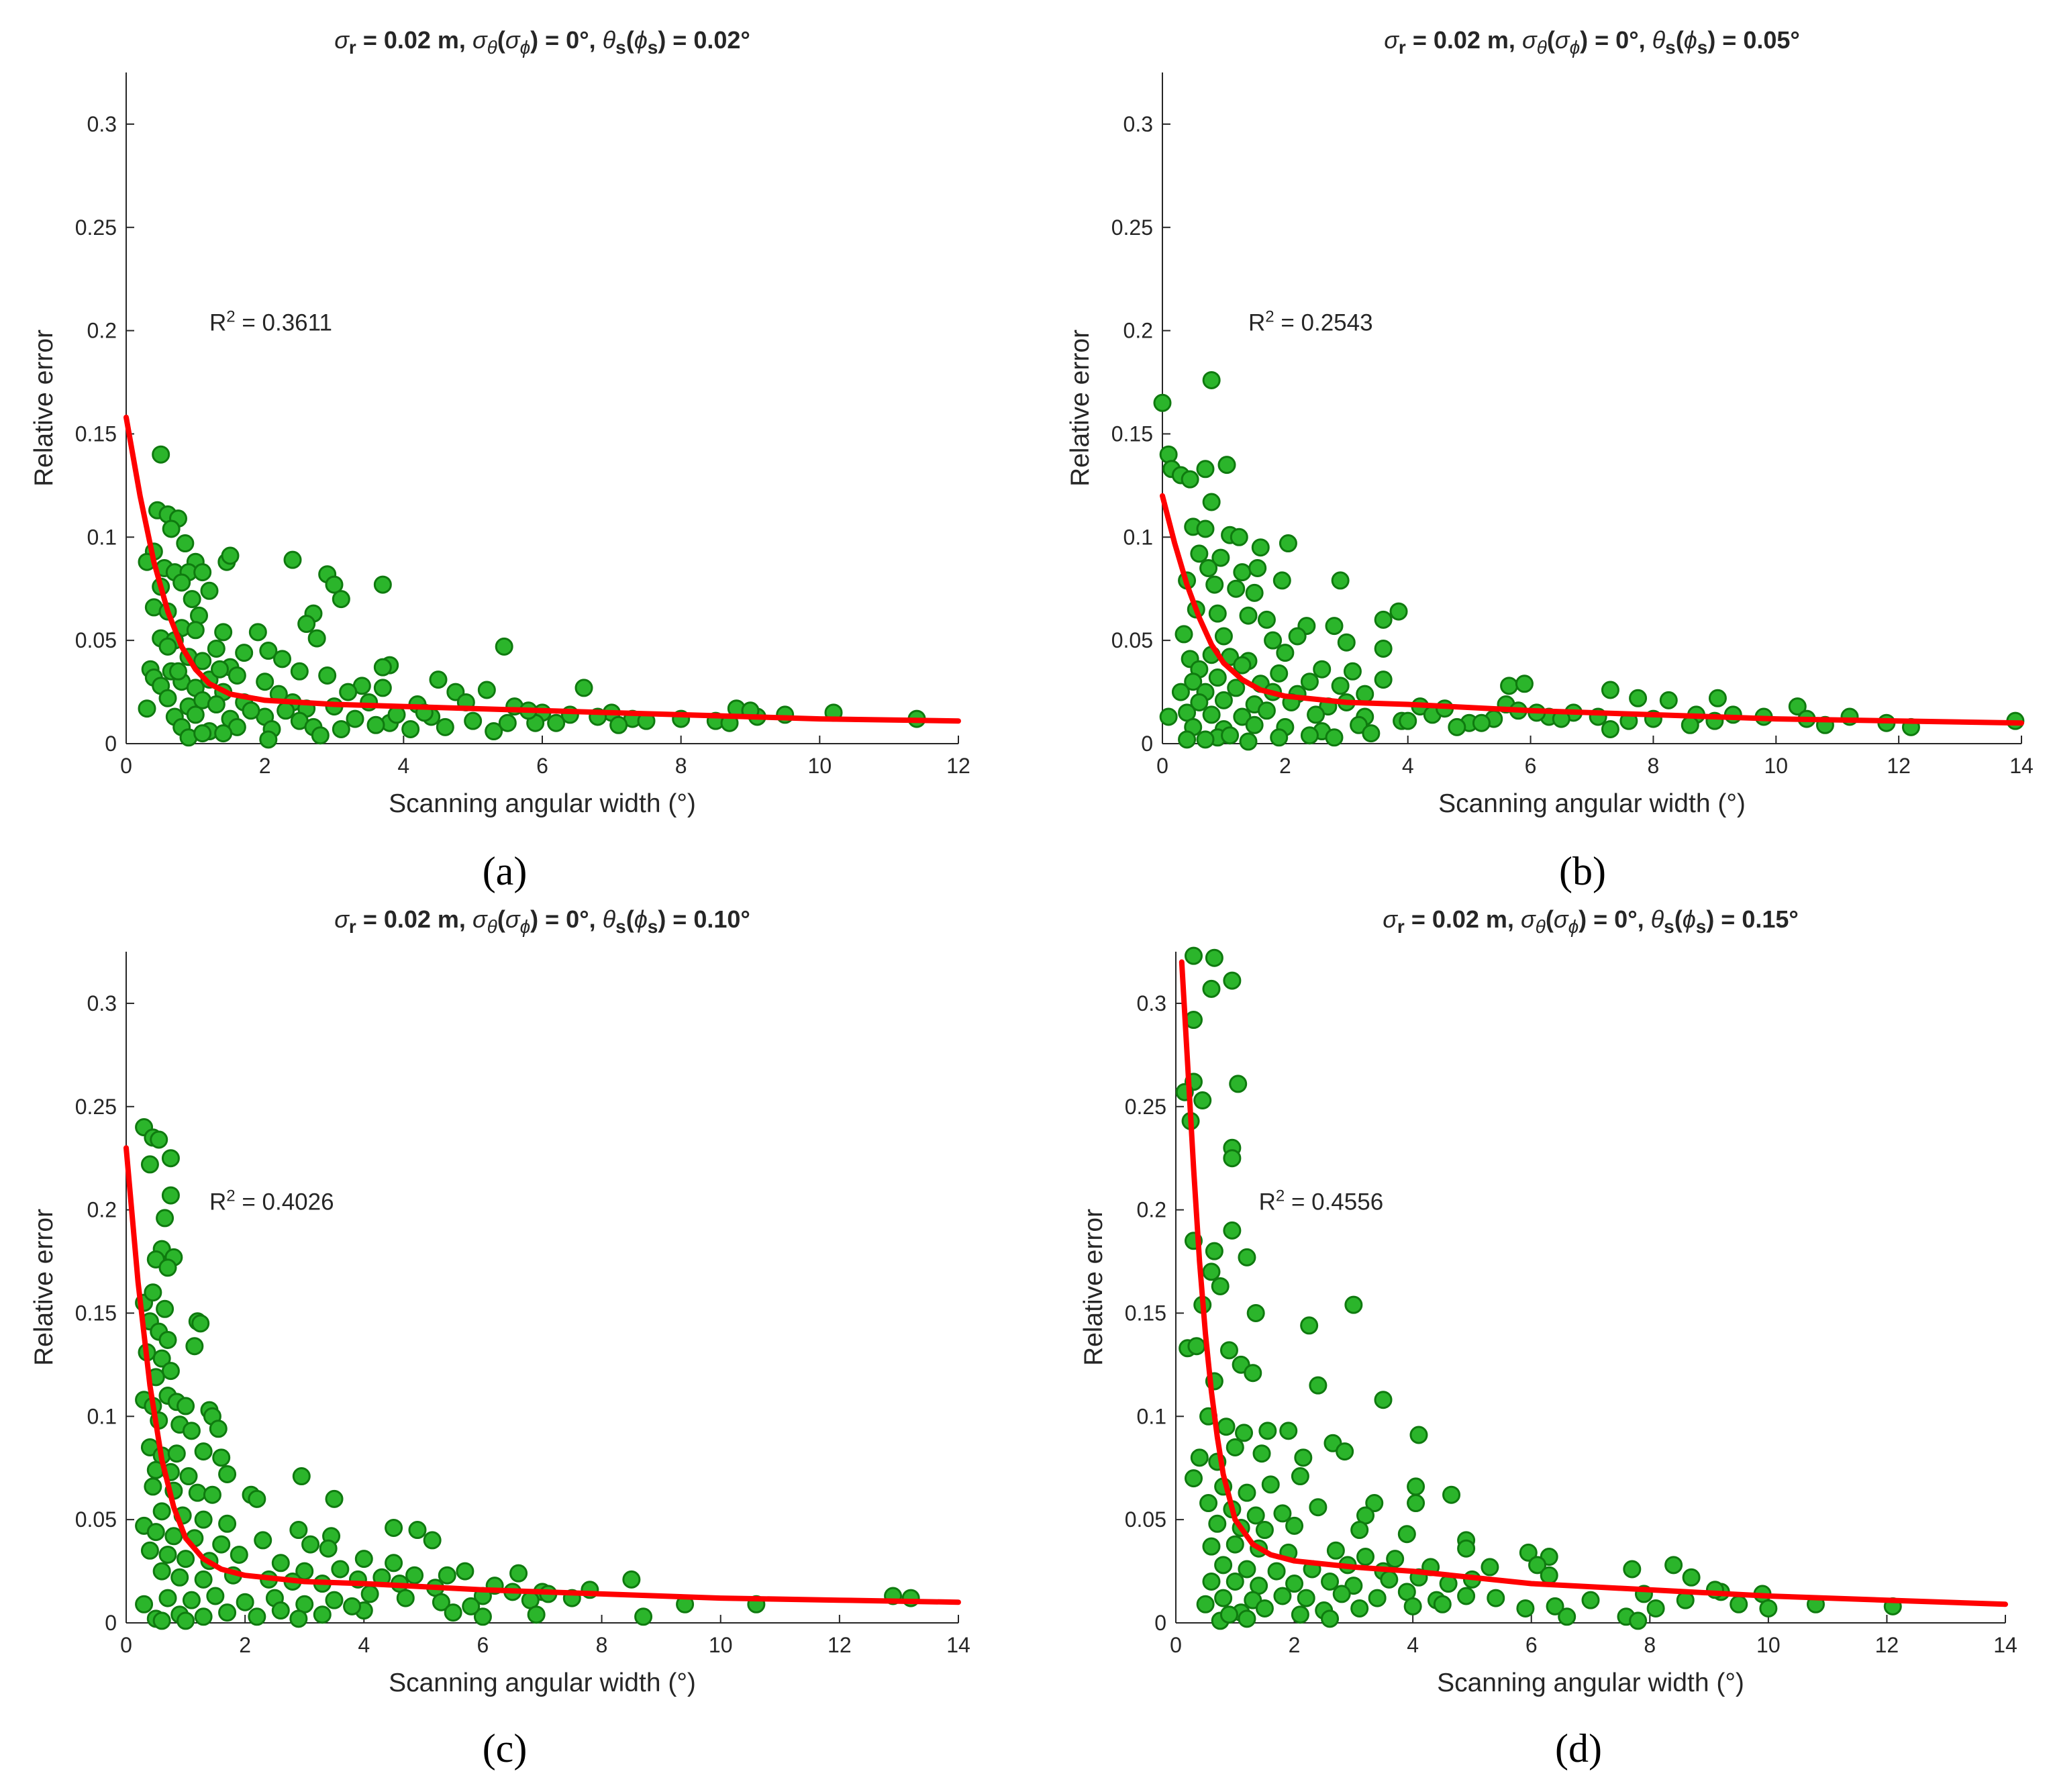 Image resolution: width=2051 pixels, height=1792 pixels. Describe the element at coordinates (217, 1202) in the screenshot. I see `r-squared-prefix: R` at that location.